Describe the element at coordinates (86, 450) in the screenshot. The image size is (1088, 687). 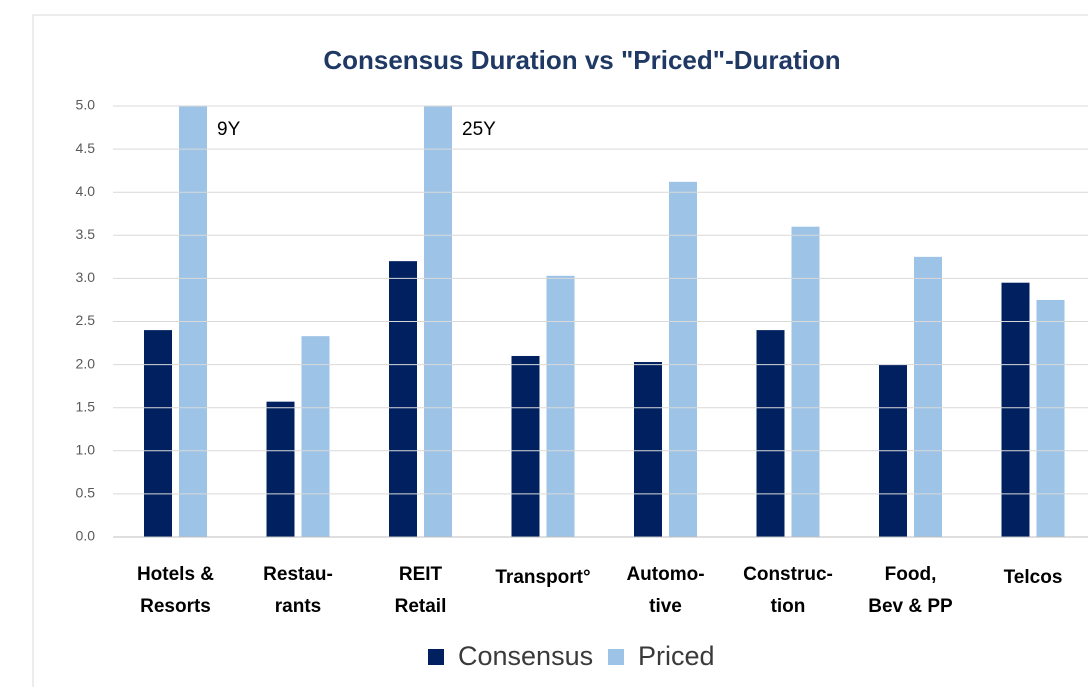
I see `y-tick-label: 1.0` at that location.